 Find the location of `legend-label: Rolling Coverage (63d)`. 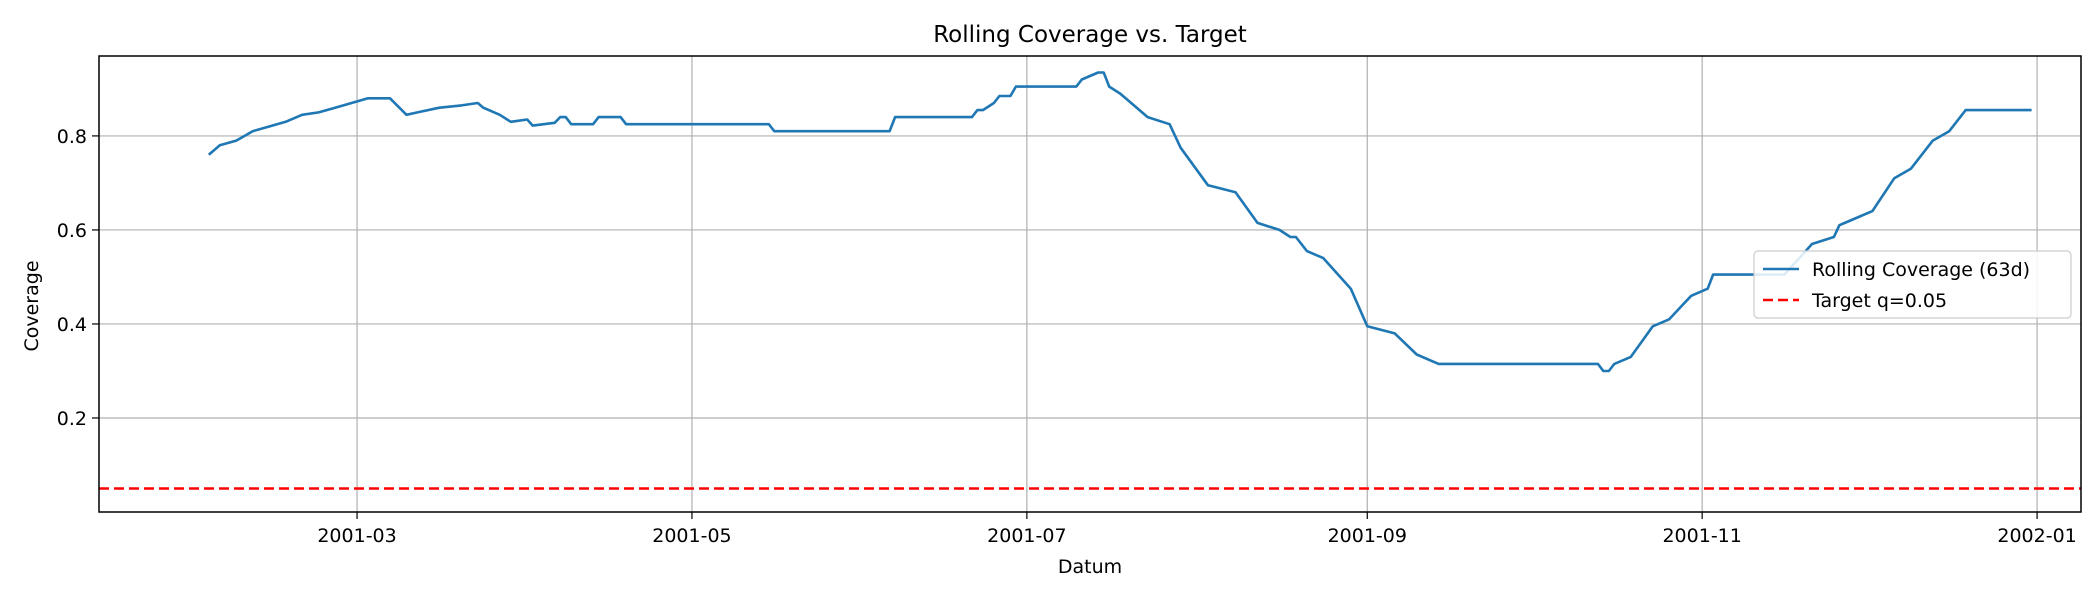

legend-label: Rolling Coverage (63d) is located at coordinates (1921, 270).